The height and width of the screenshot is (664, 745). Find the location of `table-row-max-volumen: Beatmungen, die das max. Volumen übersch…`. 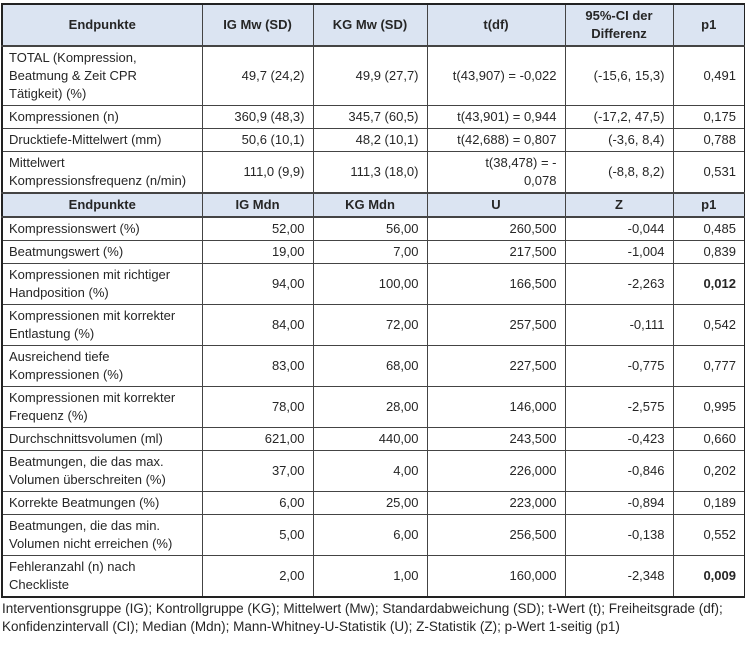

table-row-max-volumen: Beatmungen, die das max. Volumen übersch… is located at coordinates (373, 471).